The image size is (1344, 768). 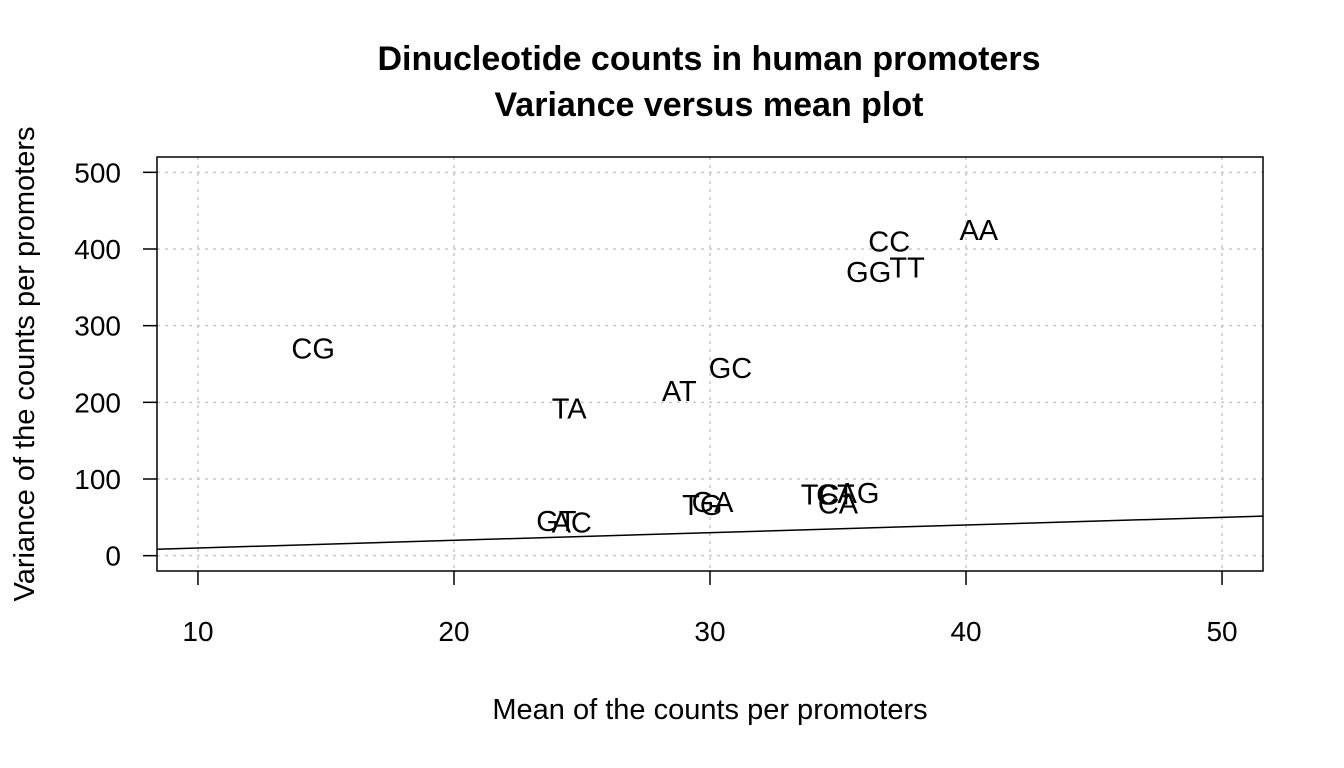 I want to click on point-label-tc: TC, so click(x=820, y=495).